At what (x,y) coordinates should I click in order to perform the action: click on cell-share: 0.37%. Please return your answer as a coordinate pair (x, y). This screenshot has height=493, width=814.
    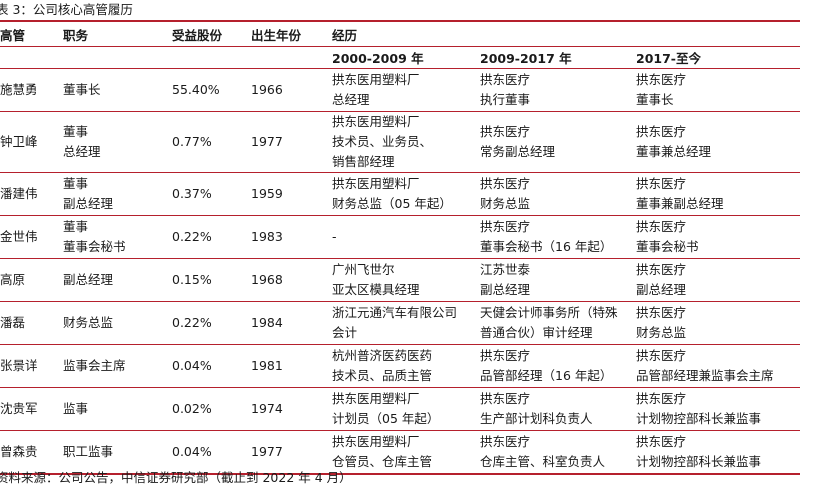
    Looking at the image, I should click on (211, 194).